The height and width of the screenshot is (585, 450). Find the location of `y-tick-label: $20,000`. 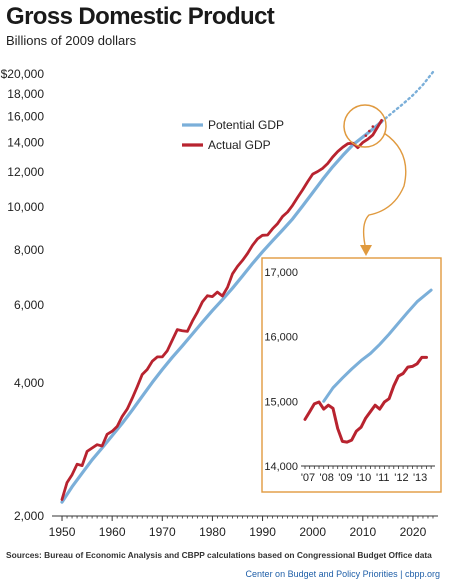

y-tick-label: $20,000 is located at coordinates (23, 74).